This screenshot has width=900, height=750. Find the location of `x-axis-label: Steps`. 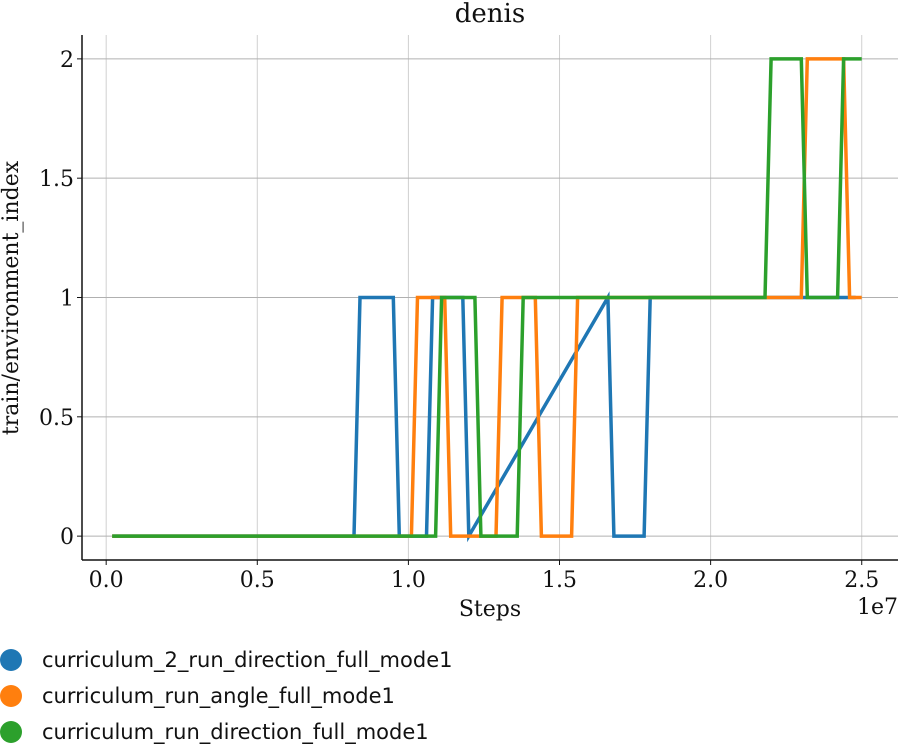

x-axis-label: Steps is located at coordinates (490, 609).